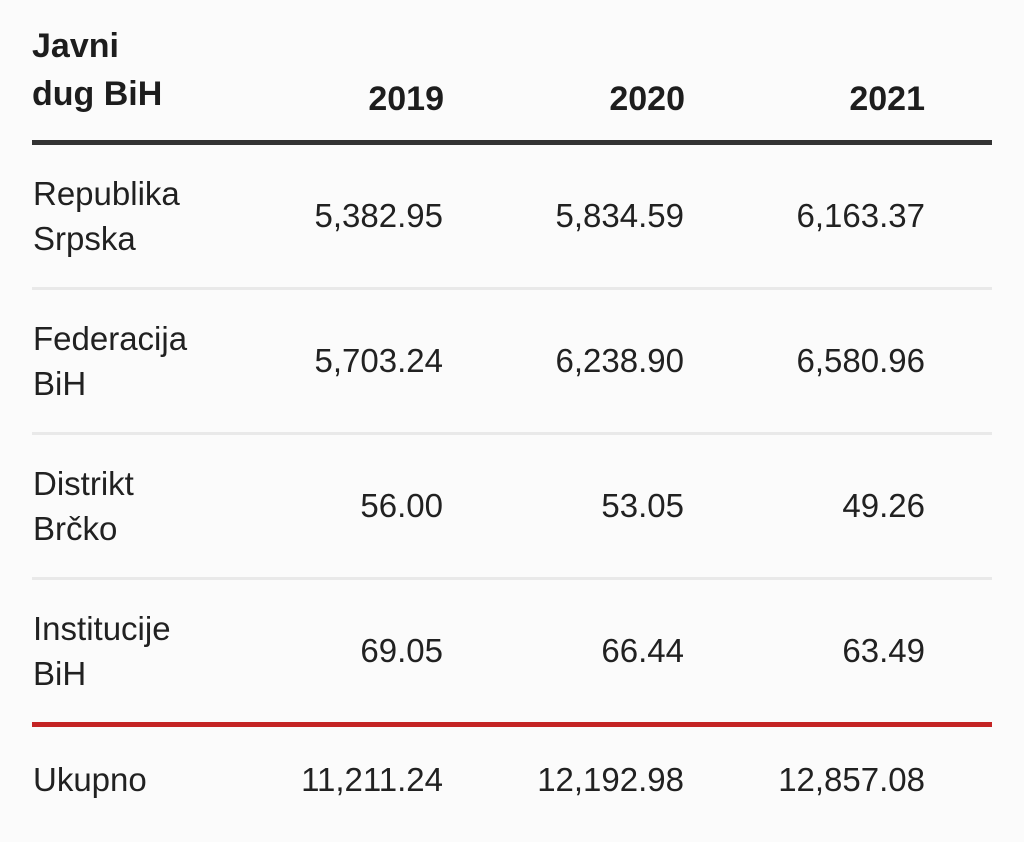  I want to click on value-2020: 53.05, so click(564, 506).